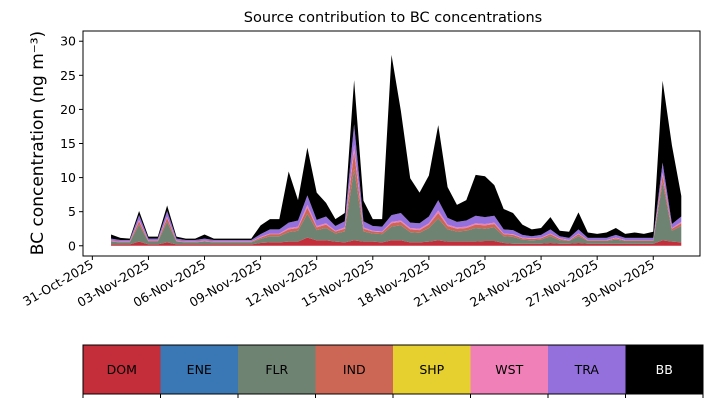 This screenshot has width=713, height=402. Describe the element at coordinates (68, 143) in the screenshot. I see `y-tick-label: 15` at that location.